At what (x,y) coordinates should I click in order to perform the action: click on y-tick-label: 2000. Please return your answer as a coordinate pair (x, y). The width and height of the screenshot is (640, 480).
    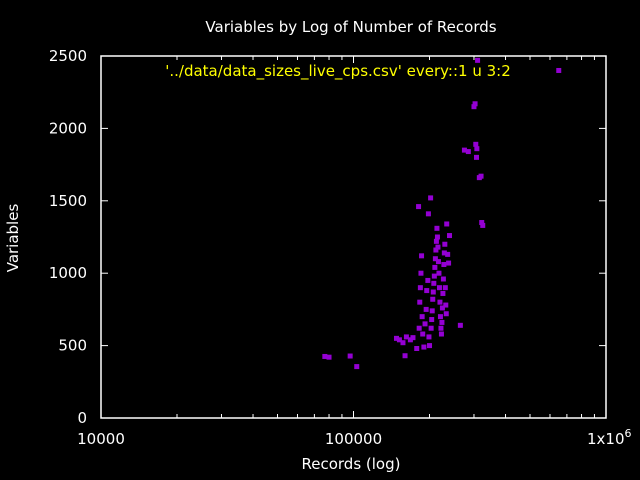
    Looking at the image, I should click on (68, 128).